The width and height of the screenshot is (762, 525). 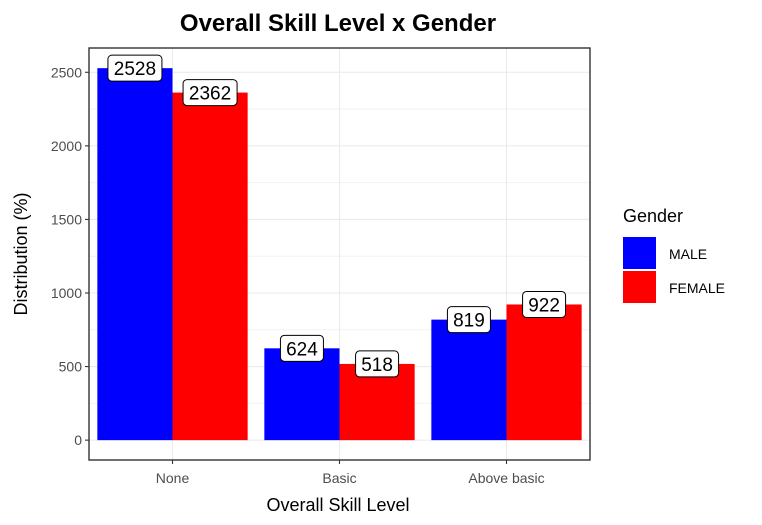 I want to click on data-label: 624, so click(x=302, y=349).